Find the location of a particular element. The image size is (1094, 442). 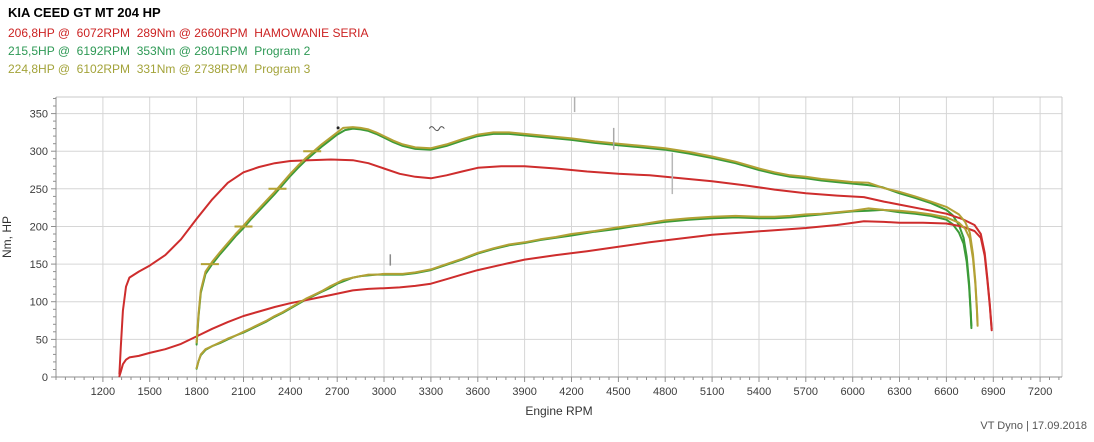

y-tick-label: 0 is located at coordinates (45, 378).